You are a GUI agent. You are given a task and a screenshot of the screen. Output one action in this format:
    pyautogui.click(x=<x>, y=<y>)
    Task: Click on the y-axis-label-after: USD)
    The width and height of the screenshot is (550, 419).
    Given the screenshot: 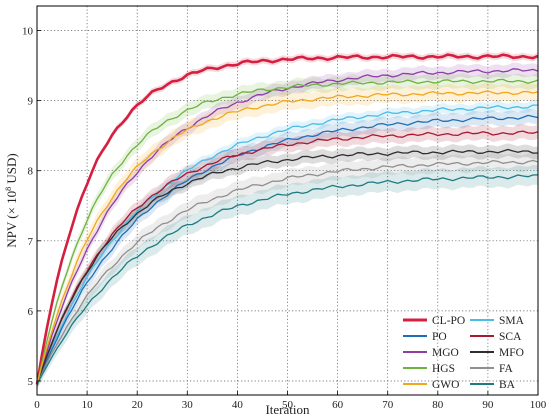 What is the action you would take?
    pyautogui.click(x=11, y=170)
    